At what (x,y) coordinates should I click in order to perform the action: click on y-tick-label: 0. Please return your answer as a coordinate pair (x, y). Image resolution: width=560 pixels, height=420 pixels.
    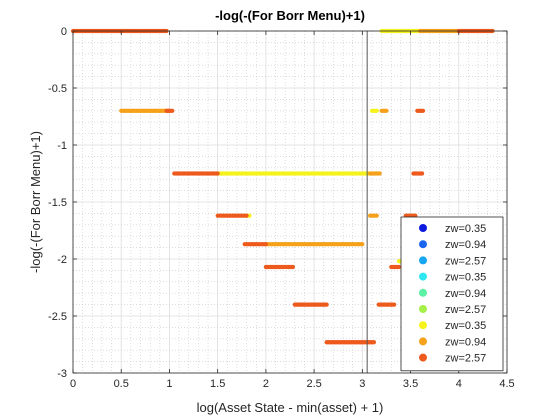
    Looking at the image, I should click on (64, 32).